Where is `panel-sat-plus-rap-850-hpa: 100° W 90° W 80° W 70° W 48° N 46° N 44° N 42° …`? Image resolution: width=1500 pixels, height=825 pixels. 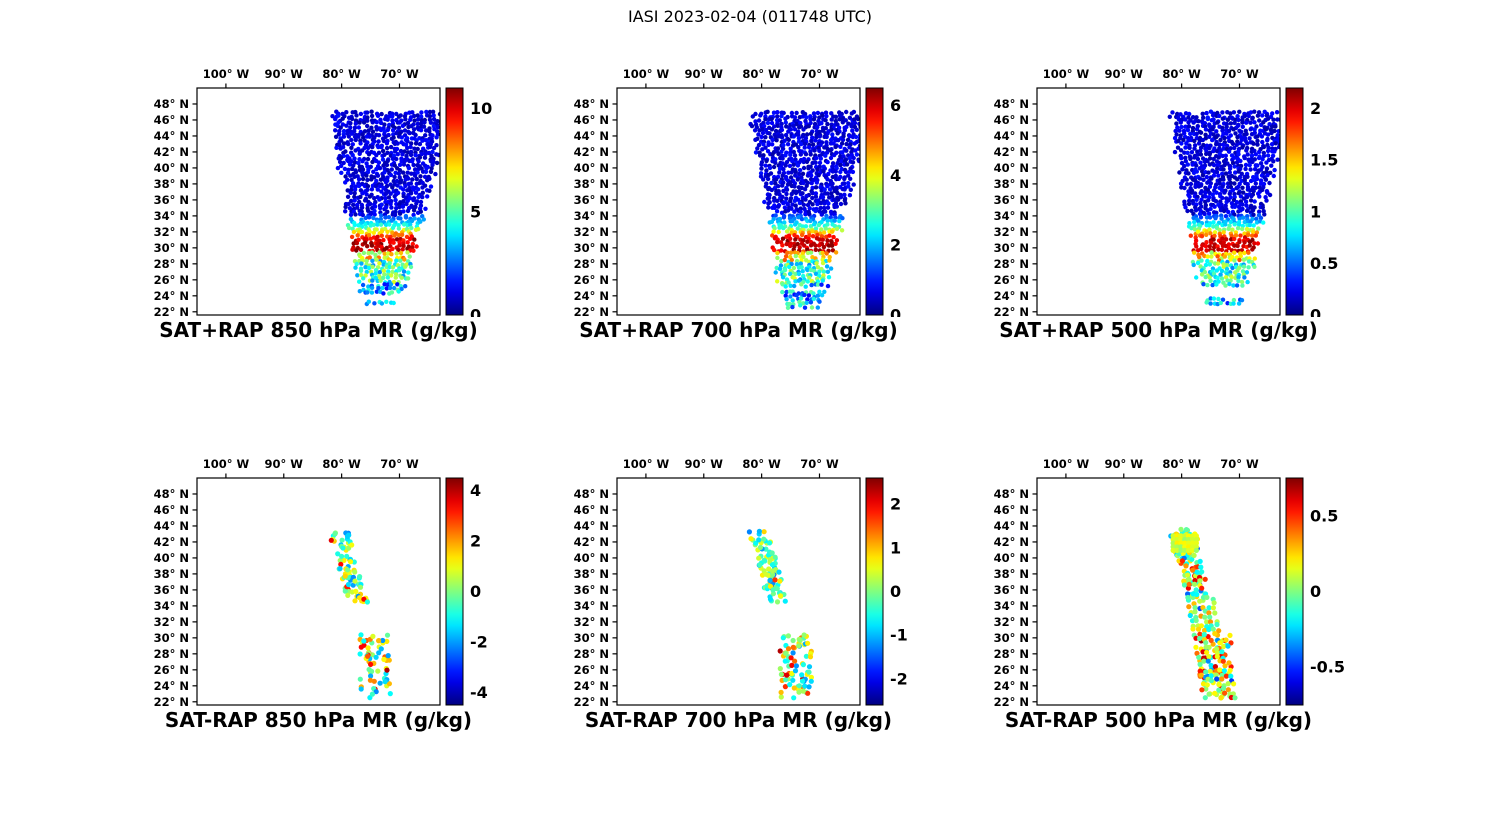
panel-sat-plus-rap-850-hpa: 100° W 90° W 80° W 70° W 48° N 46° N 44° N 42° … is located at coordinates (322, 205).